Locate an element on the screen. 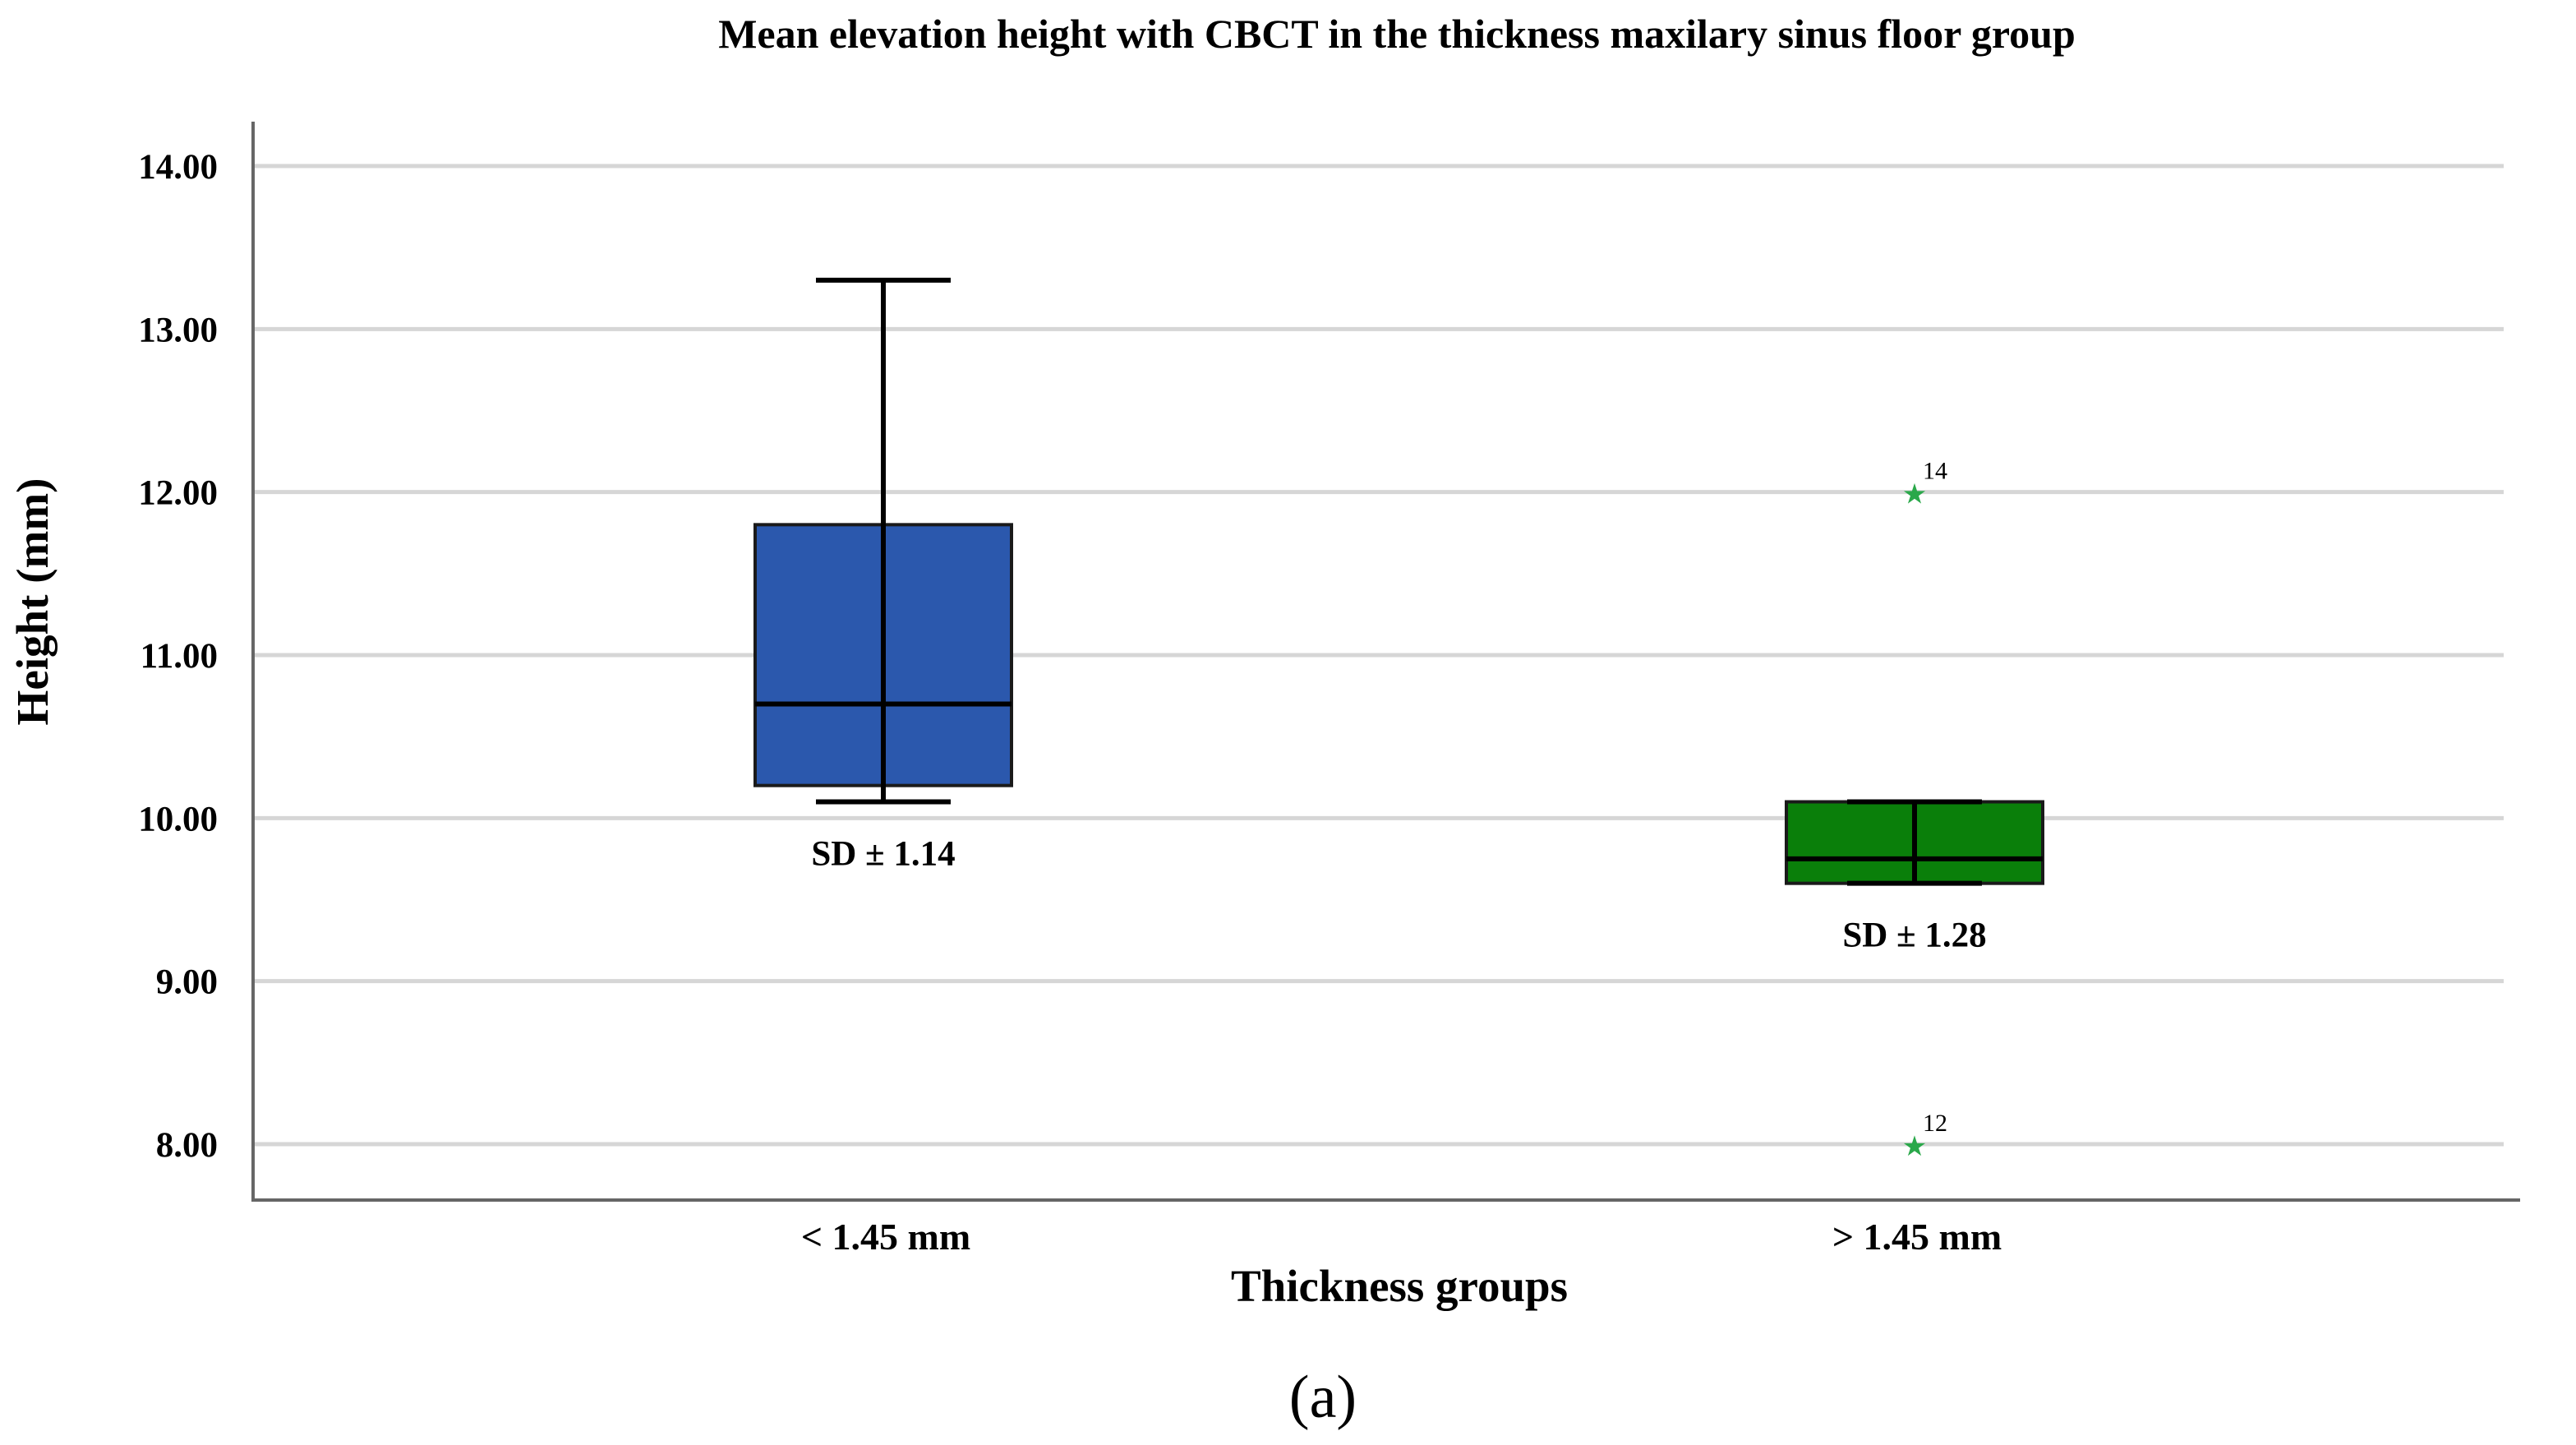 This screenshot has width=2576, height=1445. y-tick-label: 9.00 is located at coordinates (187, 983).